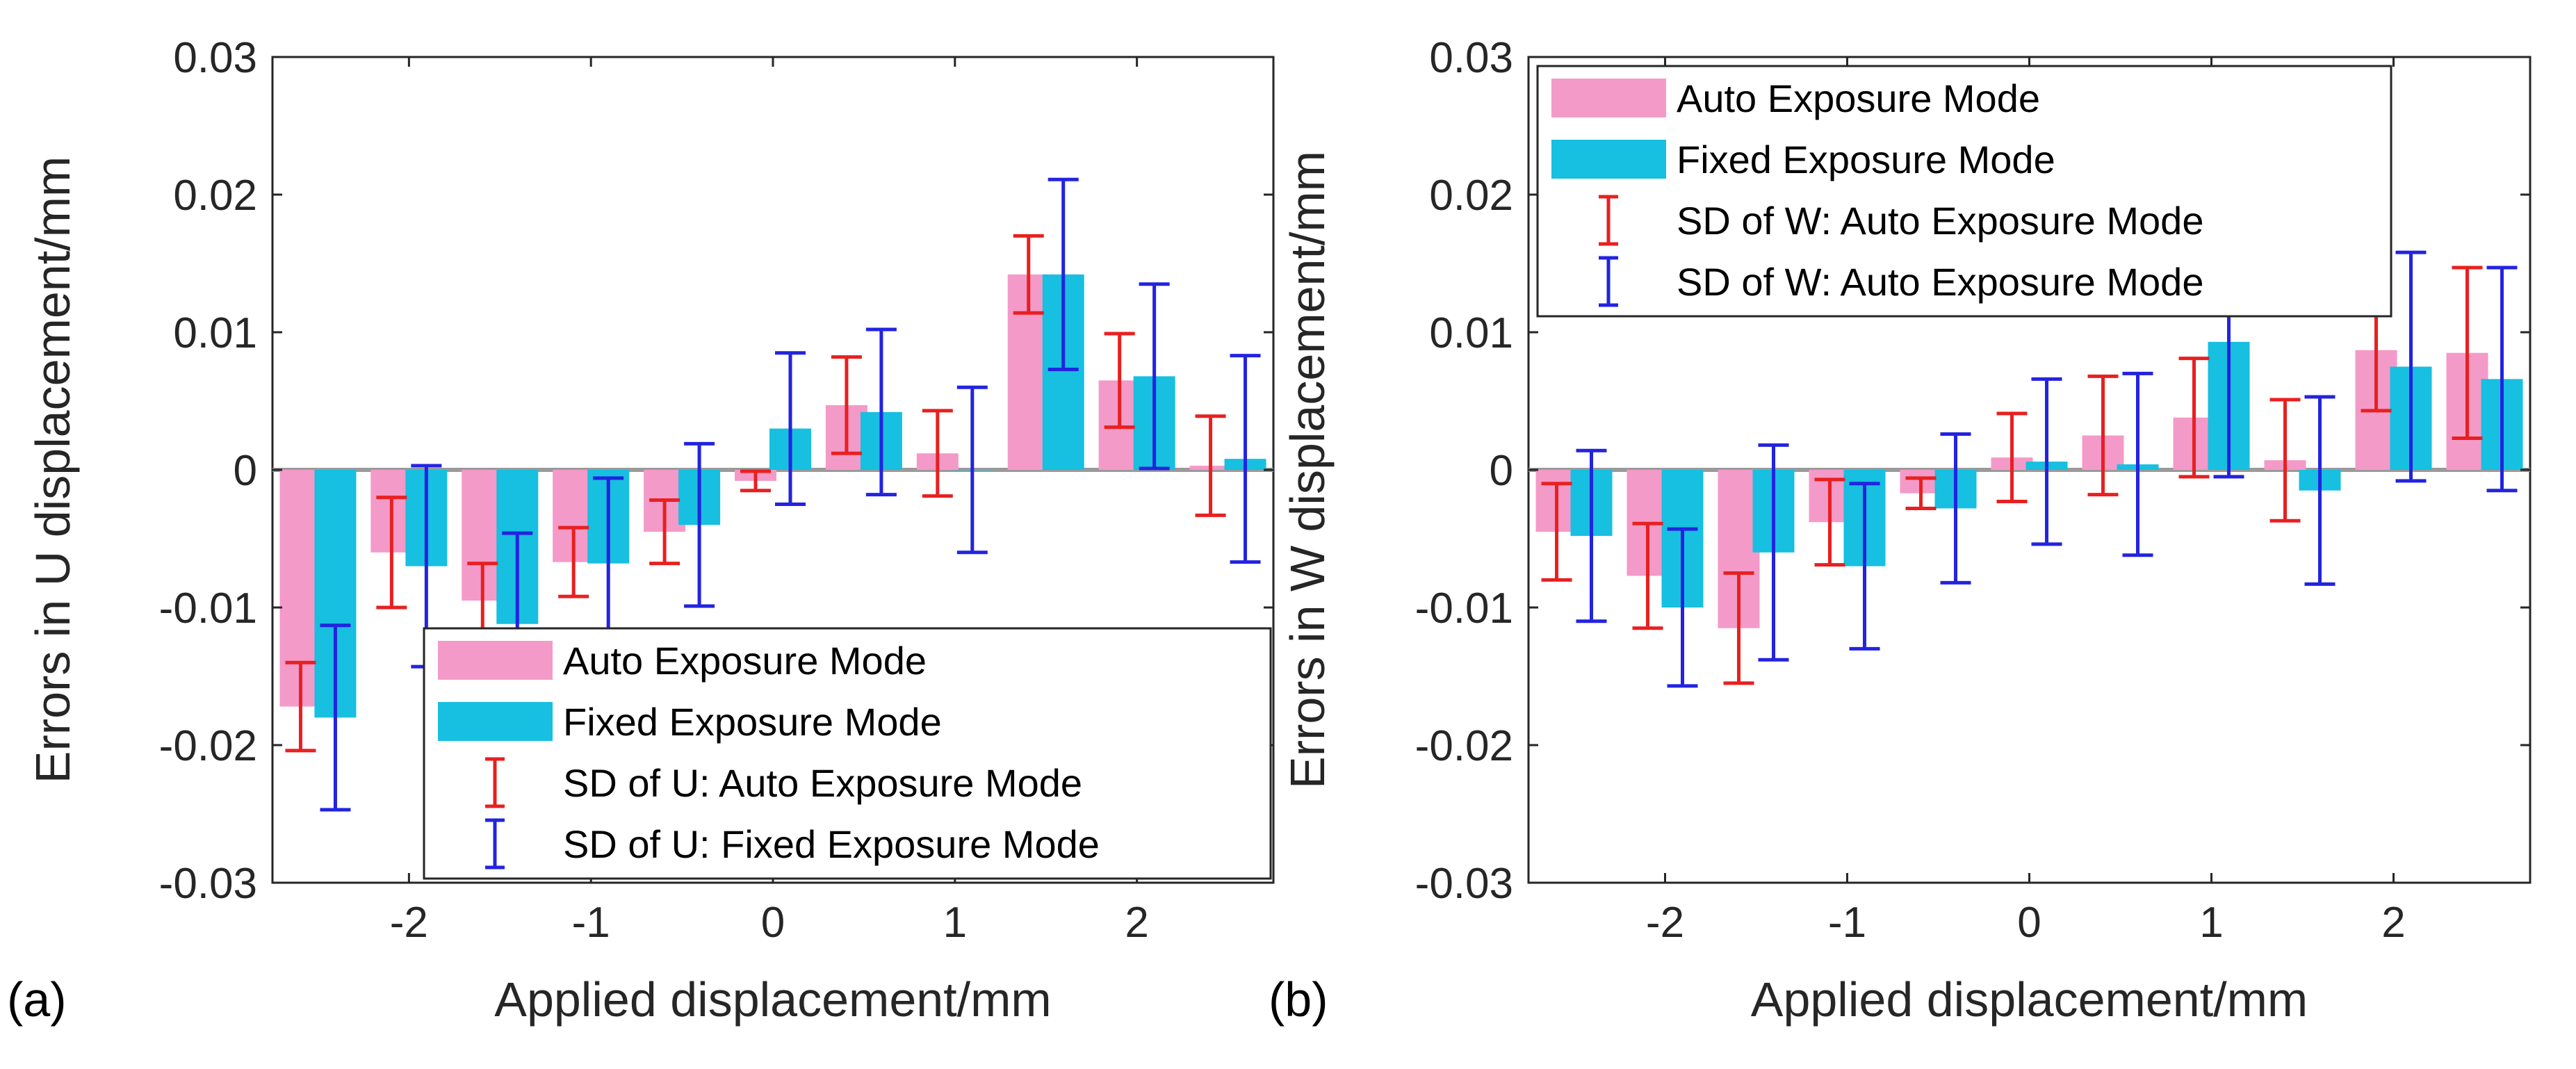 The image size is (2576, 1069). Describe the element at coordinates (53, 469) in the screenshot. I see `y-axis-title: Errors in U displacement/mm` at that location.